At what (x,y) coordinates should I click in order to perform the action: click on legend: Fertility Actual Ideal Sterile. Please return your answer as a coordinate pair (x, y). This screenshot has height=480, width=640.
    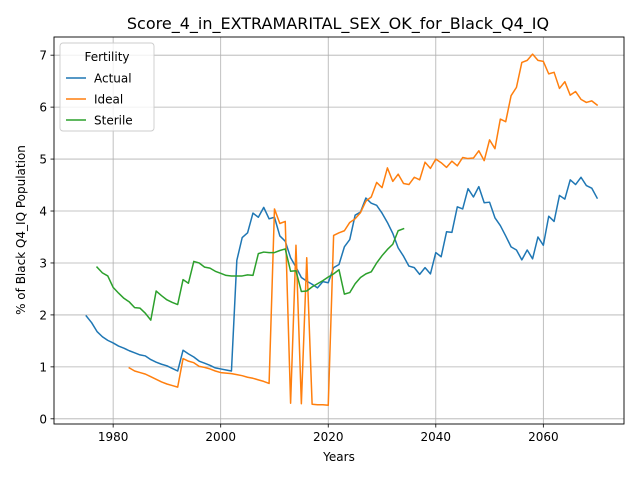
    Looking at the image, I should click on (107, 87).